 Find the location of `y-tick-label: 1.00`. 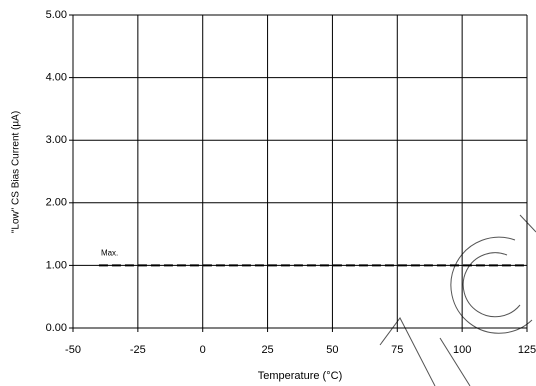

y-tick-label: 1.00 is located at coordinates (56, 265).